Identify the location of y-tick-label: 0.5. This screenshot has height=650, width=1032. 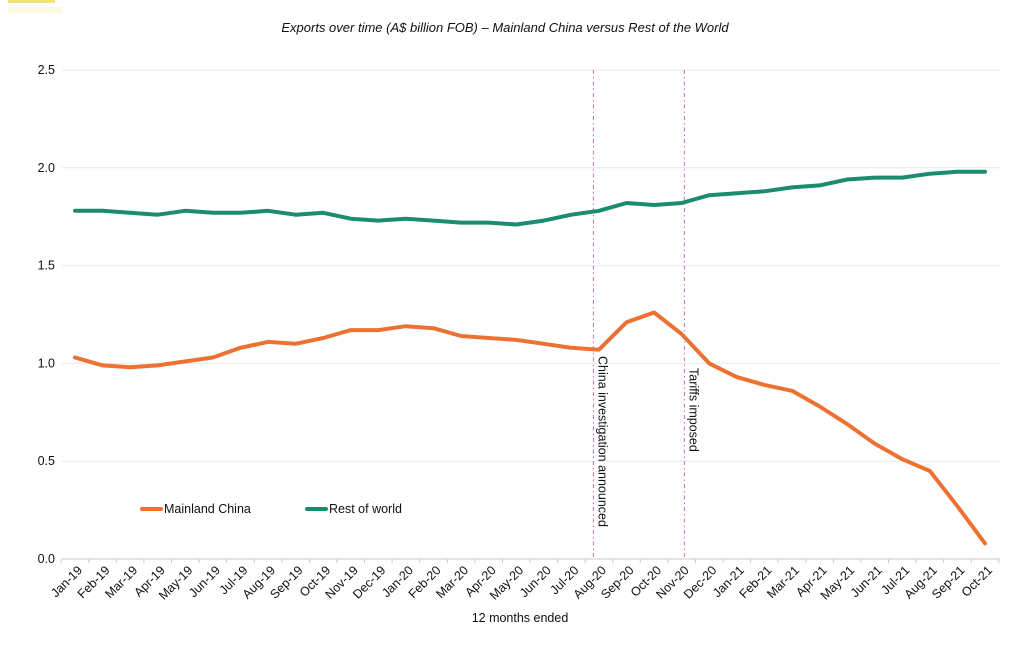
(46, 461).